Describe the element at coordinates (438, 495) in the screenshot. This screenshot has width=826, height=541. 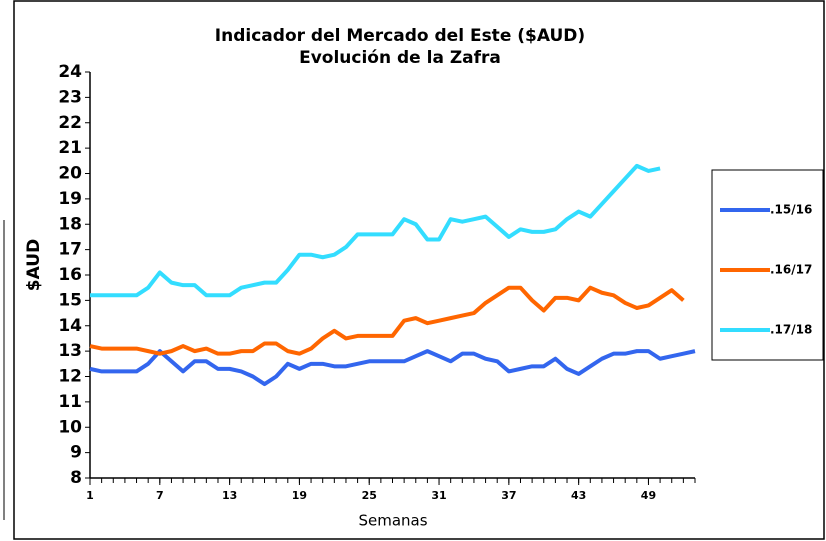
I see `x-tick-label: 31` at that location.